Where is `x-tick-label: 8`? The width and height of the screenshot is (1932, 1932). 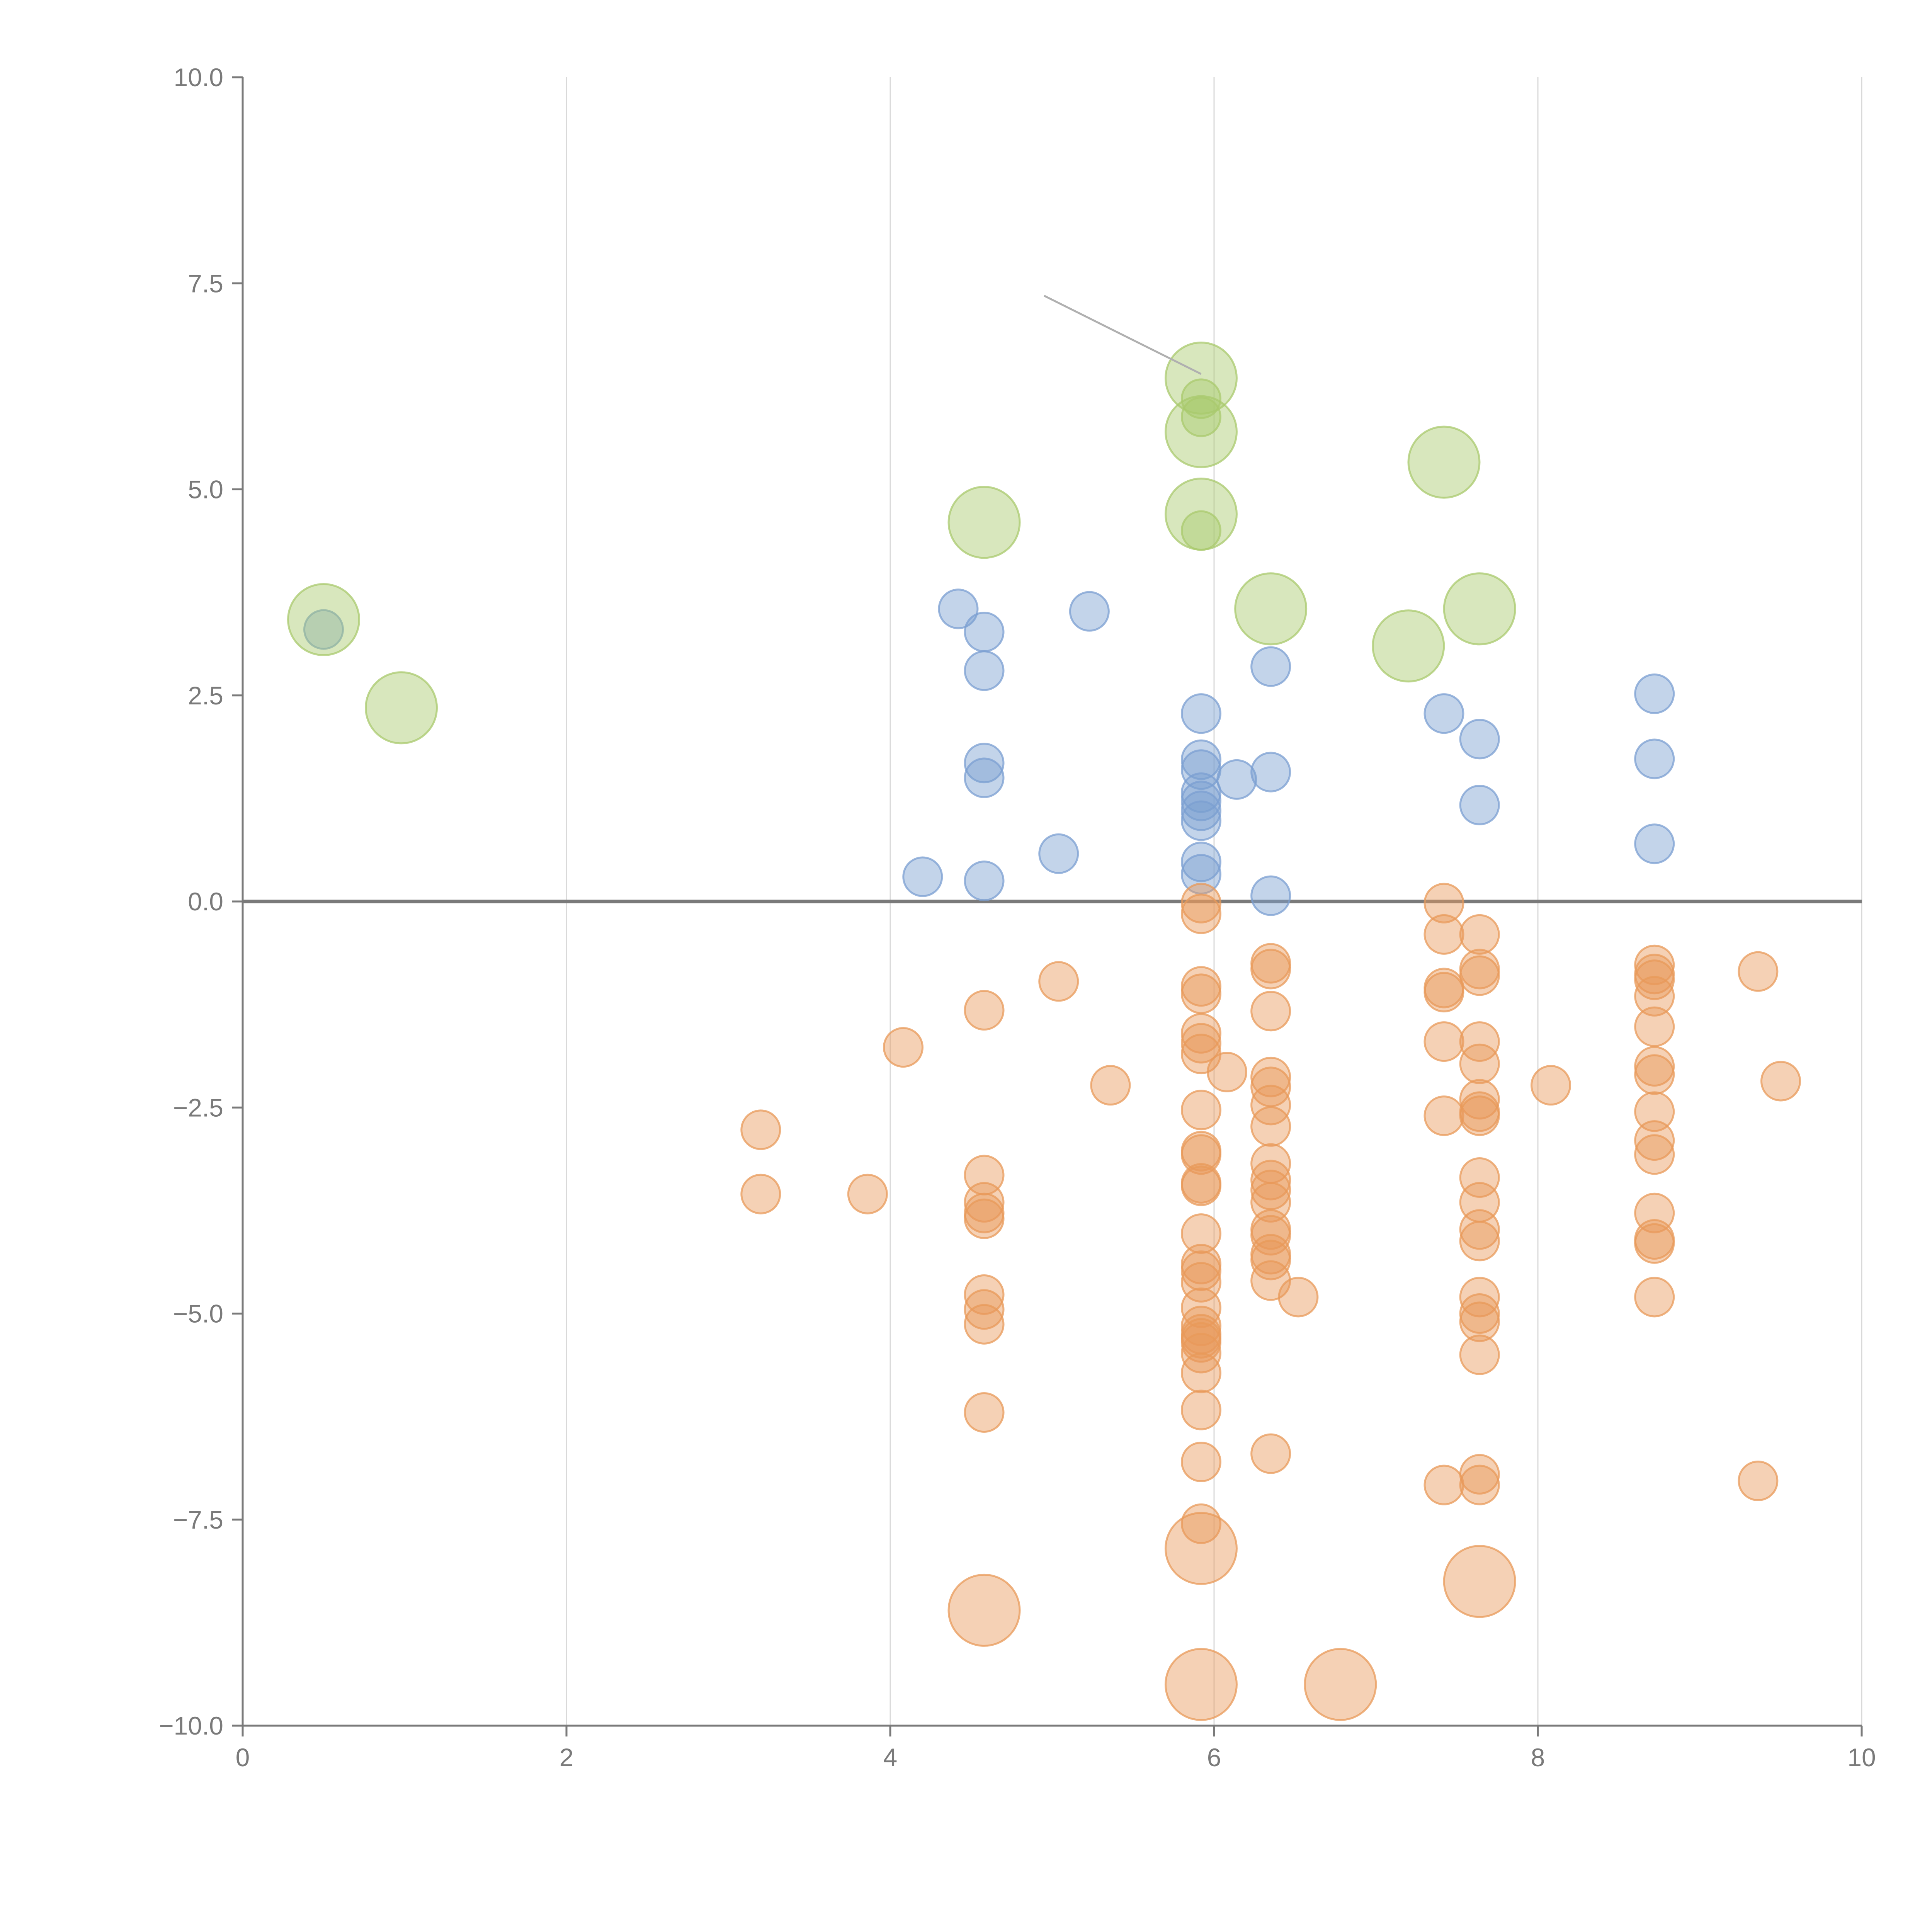
x-tick-label: 8 is located at coordinates (1538, 1757).